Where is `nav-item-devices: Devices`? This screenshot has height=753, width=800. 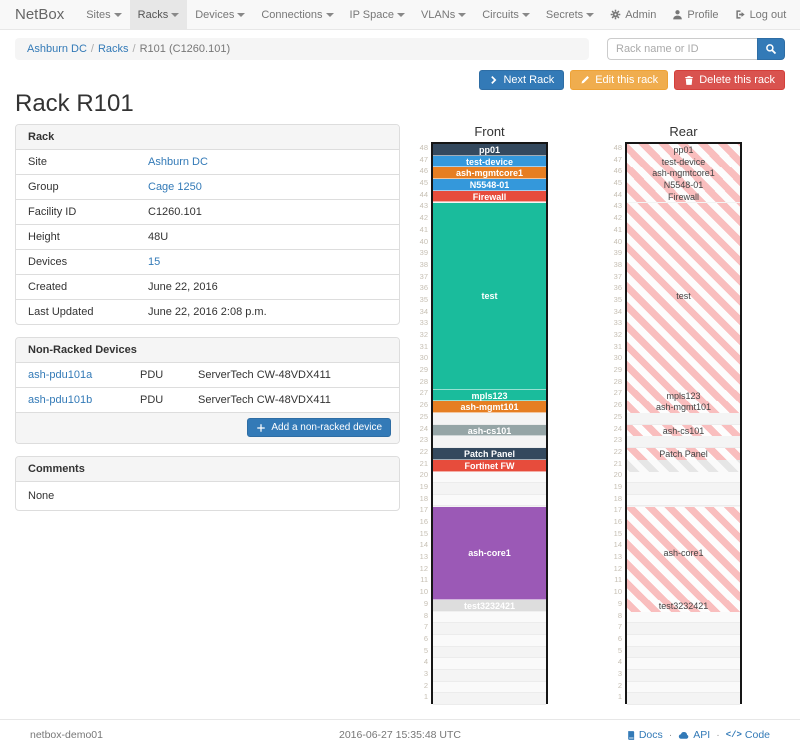
nav-item-devices: Devices is located at coordinates (220, 14).